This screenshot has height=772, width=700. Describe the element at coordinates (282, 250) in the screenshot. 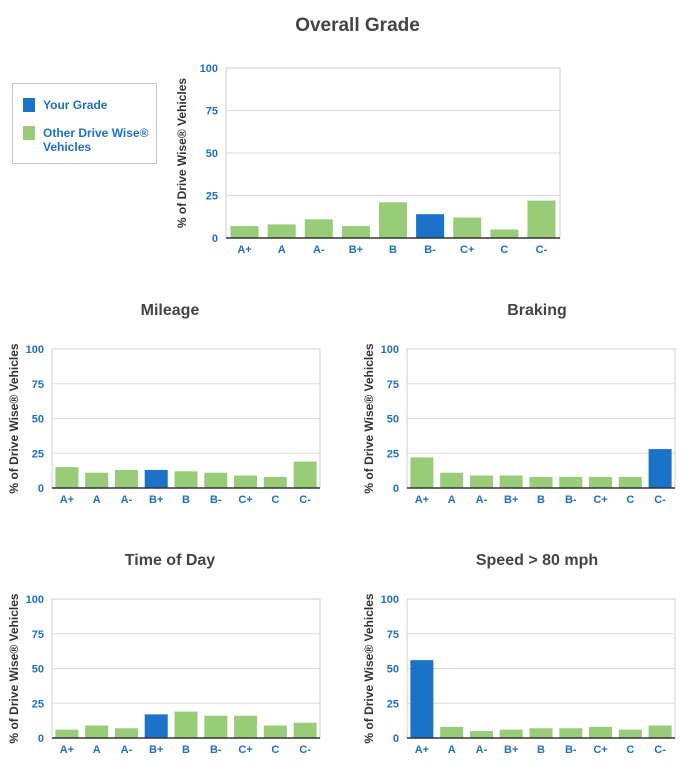

I see `x-tick-label-overall: A` at that location.